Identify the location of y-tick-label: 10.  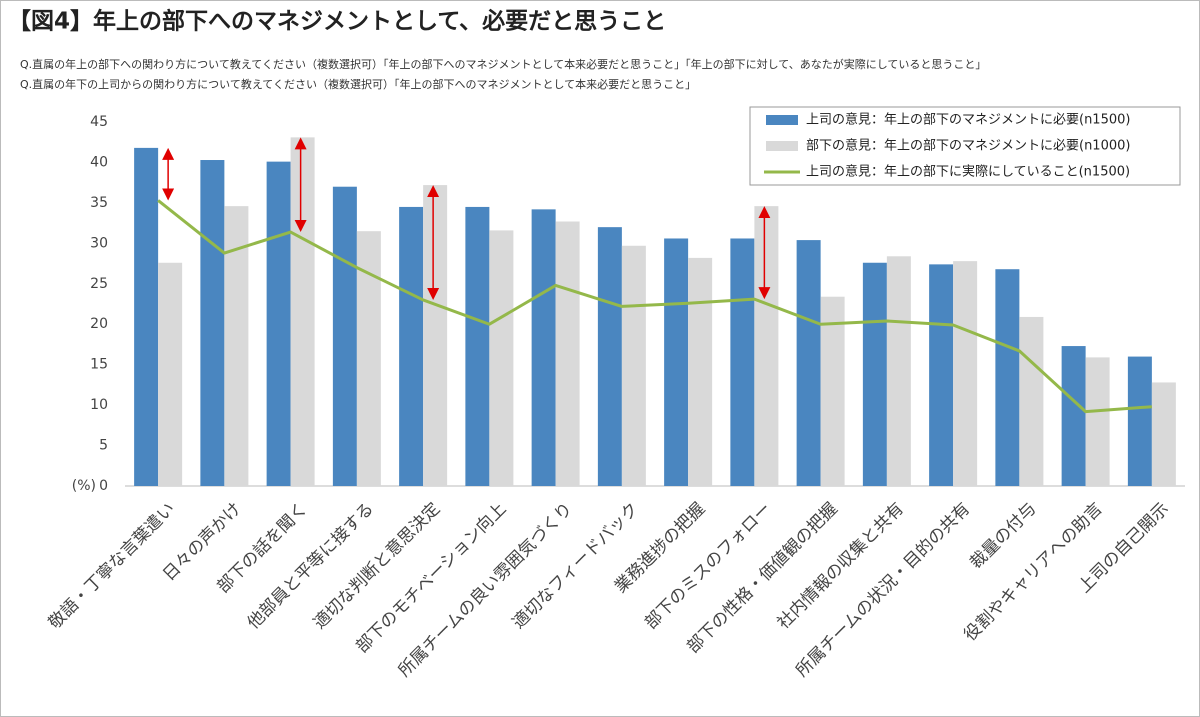
(99, 405).